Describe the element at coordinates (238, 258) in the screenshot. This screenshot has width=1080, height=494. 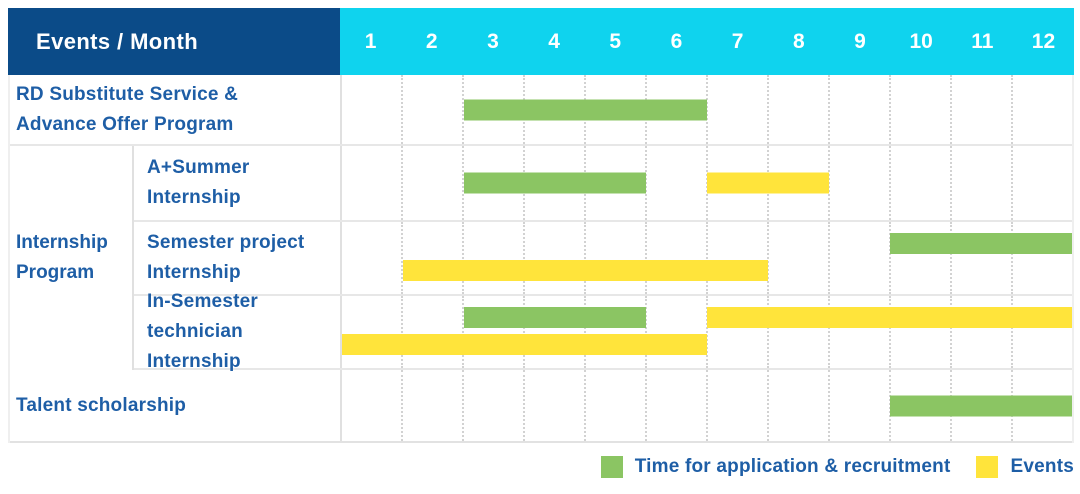
I see `row-label-semester-project-internship: Semester project Internship` at that location.